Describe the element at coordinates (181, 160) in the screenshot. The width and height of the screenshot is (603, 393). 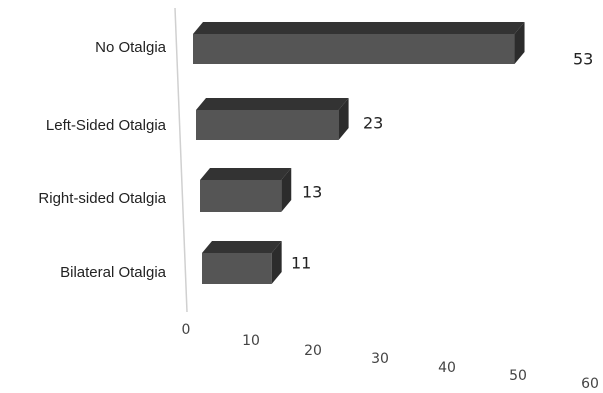
I see `y-axis-line` at that location.